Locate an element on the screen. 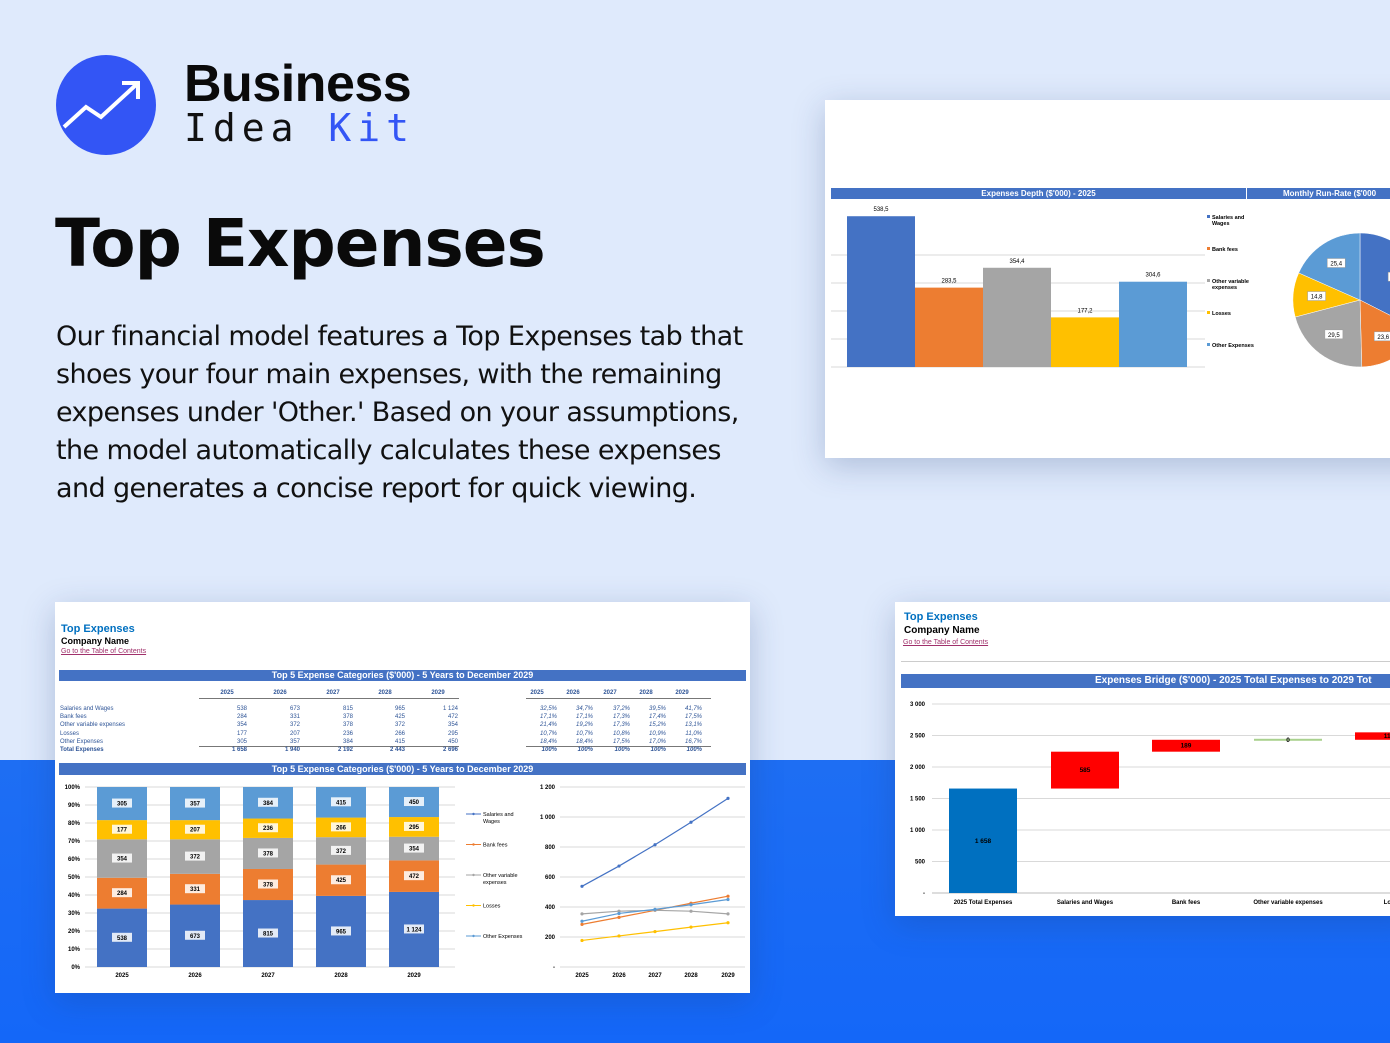  y-tick-label: 40% is located at coordinates (74, 896).